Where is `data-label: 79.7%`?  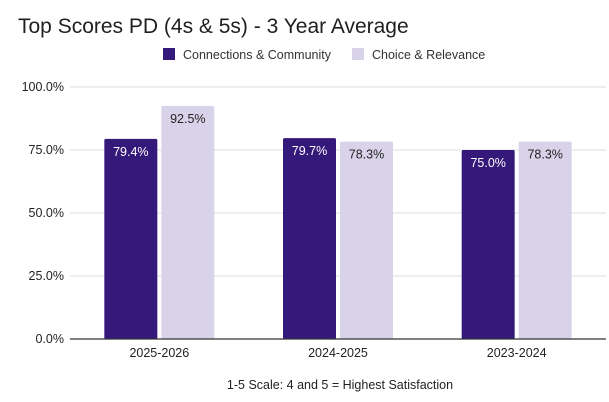
data-label: 79.7% is located at coordinates (309, 151).